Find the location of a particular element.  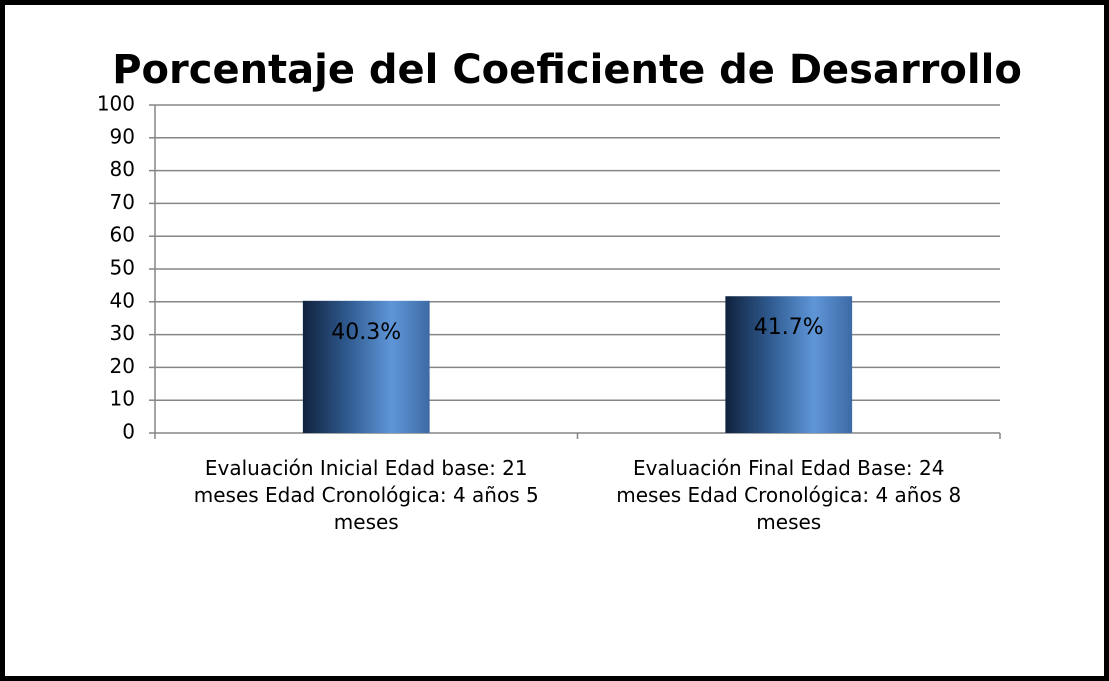

y-tick-label: 20 is located at coordinates (122, 366).